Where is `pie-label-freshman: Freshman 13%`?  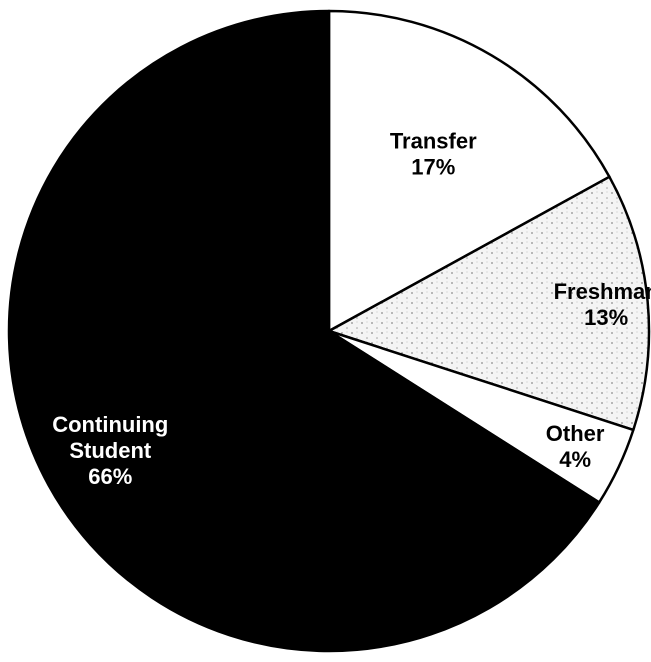
pie-label-freshman: Freshman 13% is located at coordinates (602, 304).